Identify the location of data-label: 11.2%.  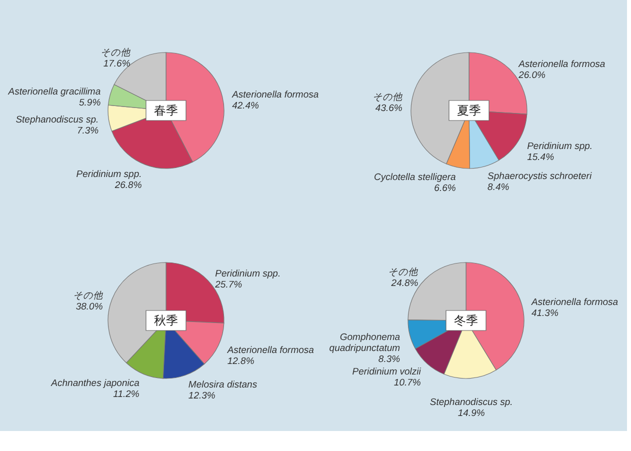
(126, 394).